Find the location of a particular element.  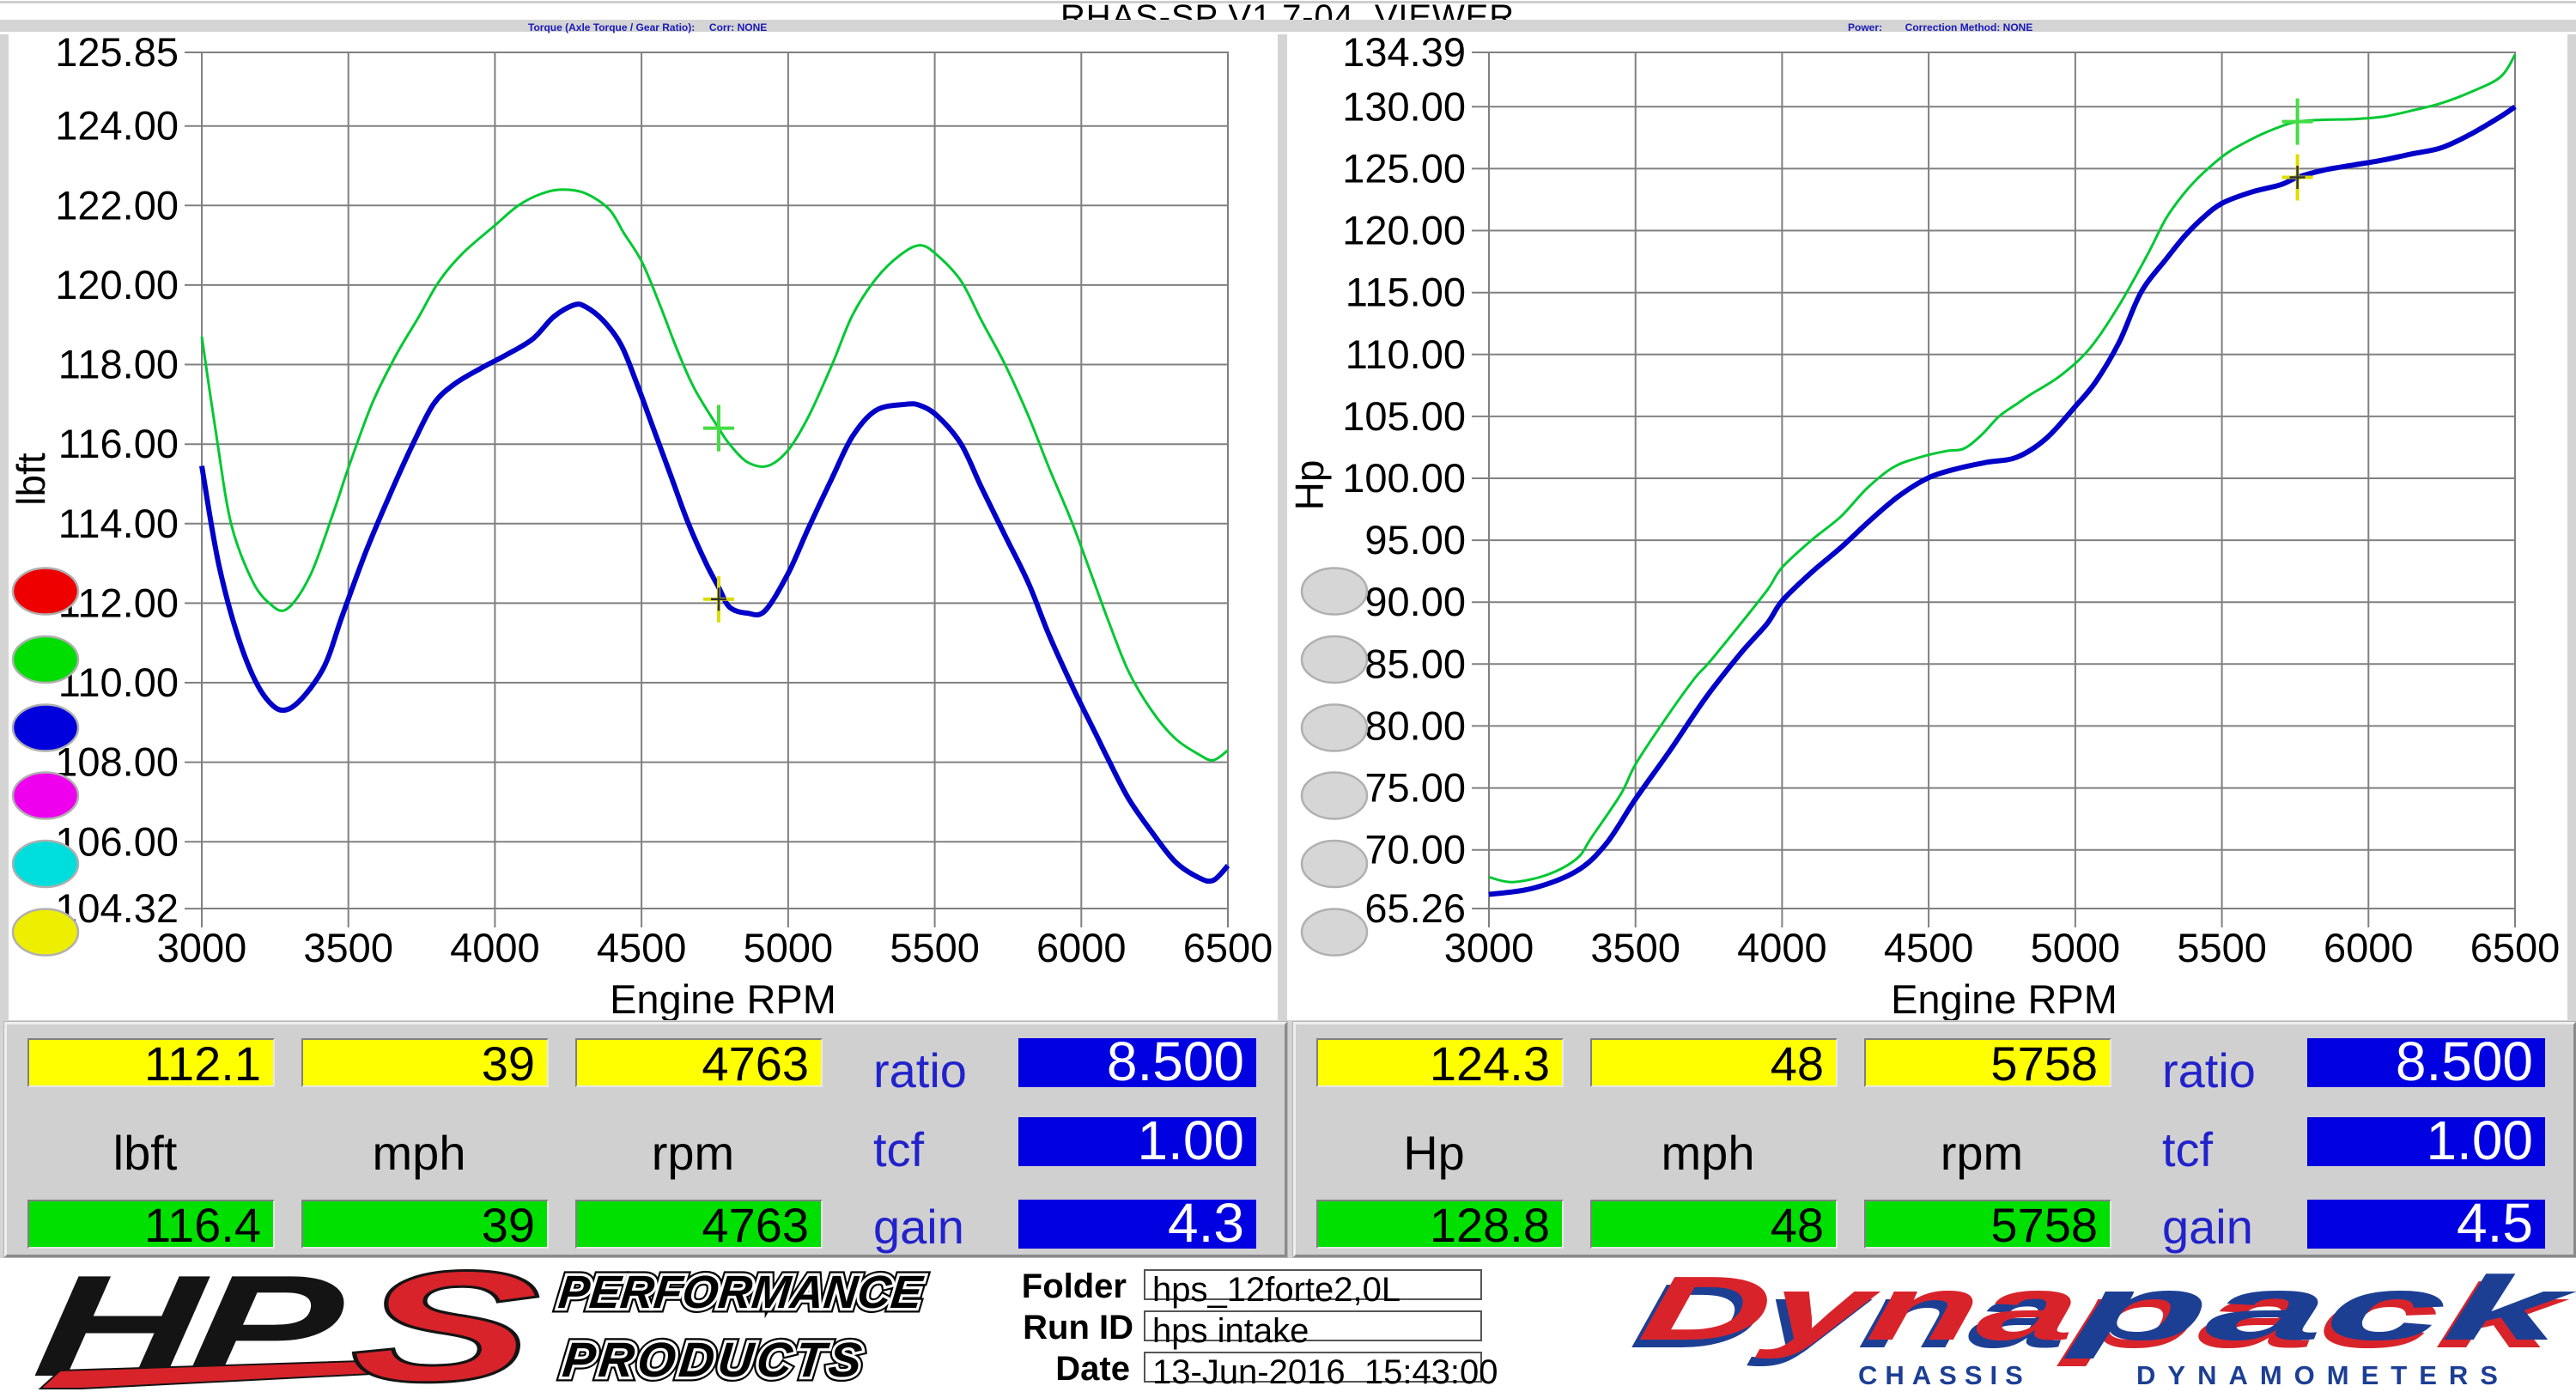

svg-text: 85.00 is located at coordinates (1415, 663).